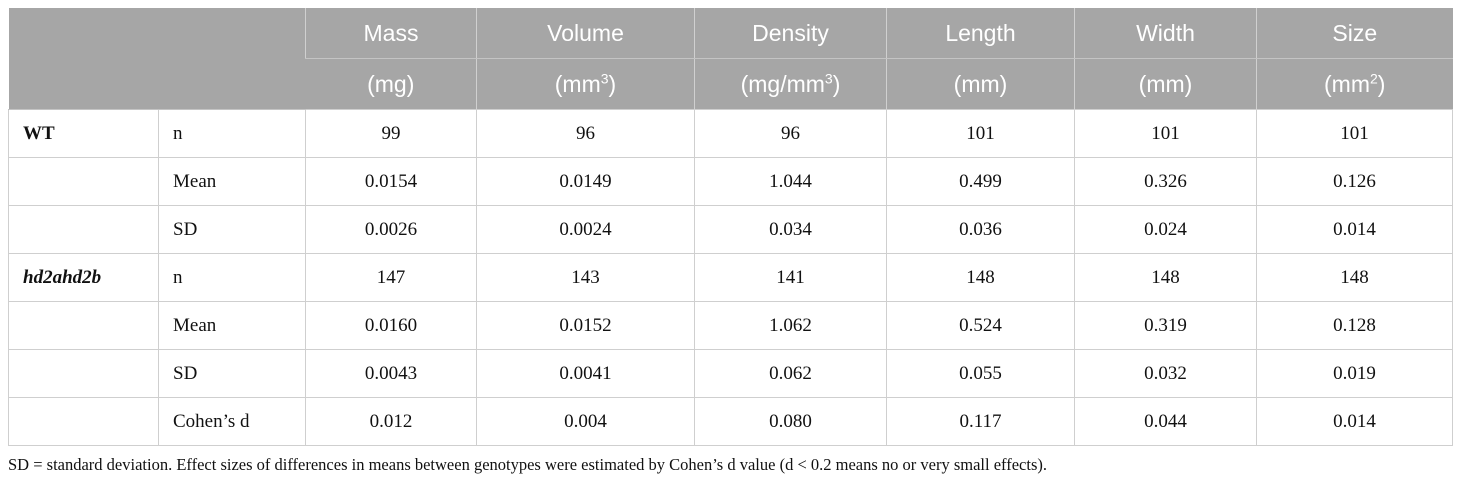  What do you see at coordinates (980, 84) in the screenshot?
I see `unit-length: (mm)` at bounding box center [980, 84].